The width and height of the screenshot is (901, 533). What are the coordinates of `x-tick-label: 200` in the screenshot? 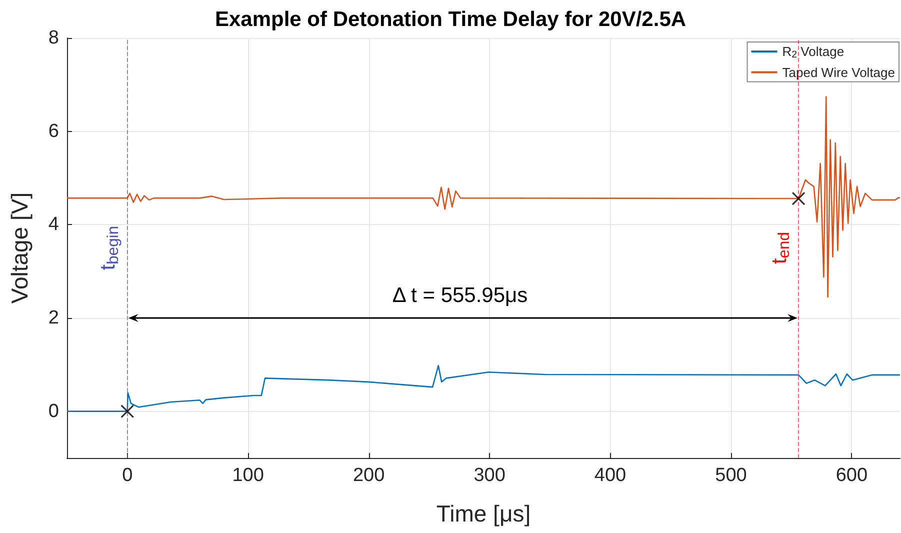 It's located at (368, 475).